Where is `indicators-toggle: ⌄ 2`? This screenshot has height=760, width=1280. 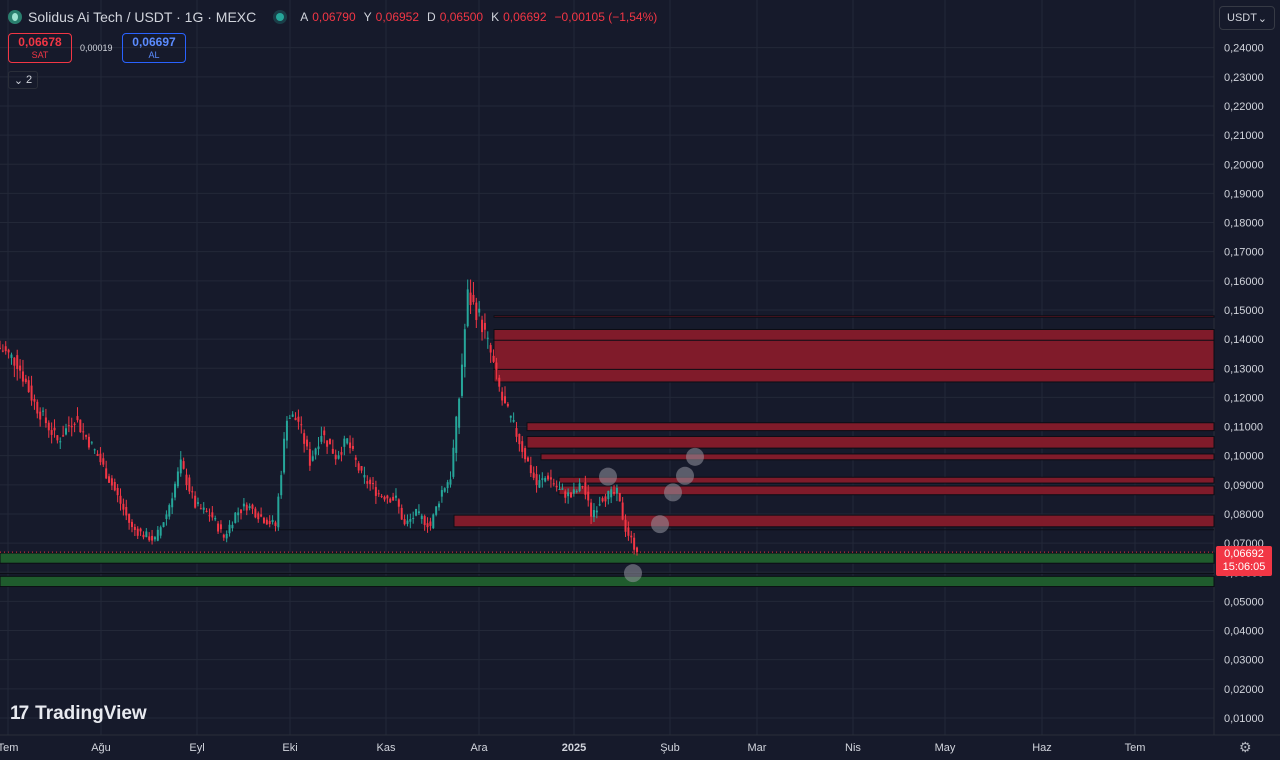 indicators-toggle: ⌄ 2 is located at coordinates (23, 80).